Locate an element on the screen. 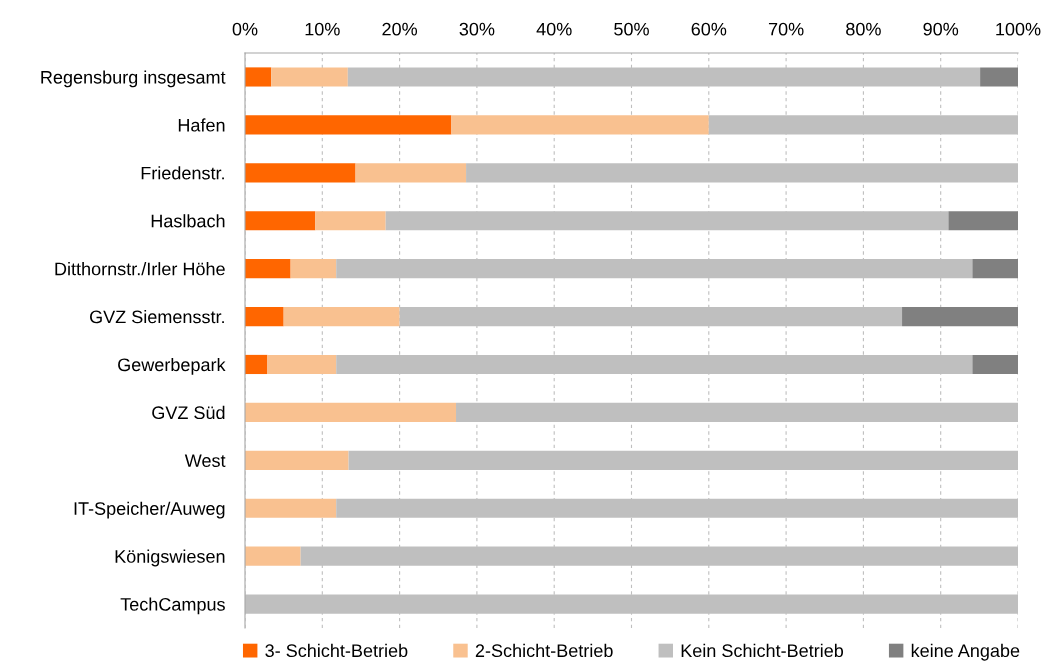 The image size is (1046, 668). y-tick-label: Ditthornstr./Irler Höhe is located at coordinates (140, 269).